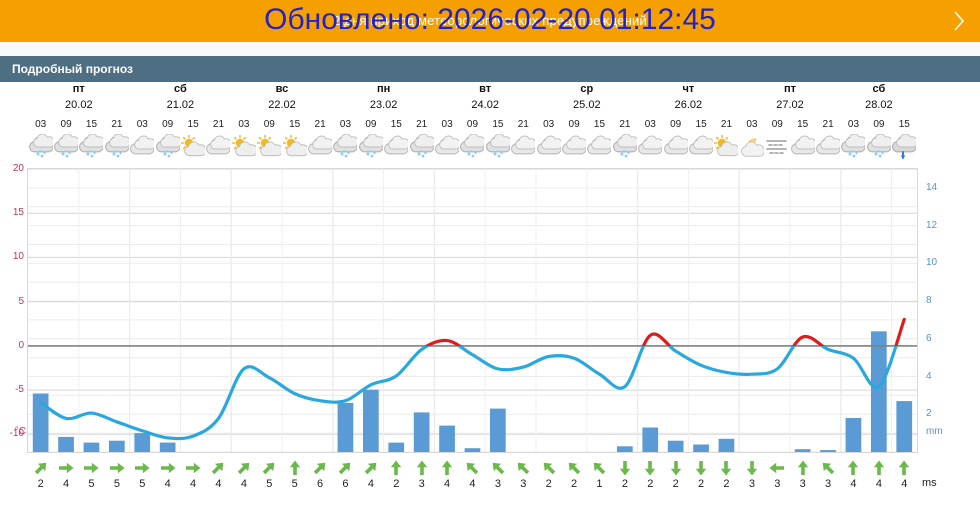  I want to click on chevron-right-icon, so click(959, 21).